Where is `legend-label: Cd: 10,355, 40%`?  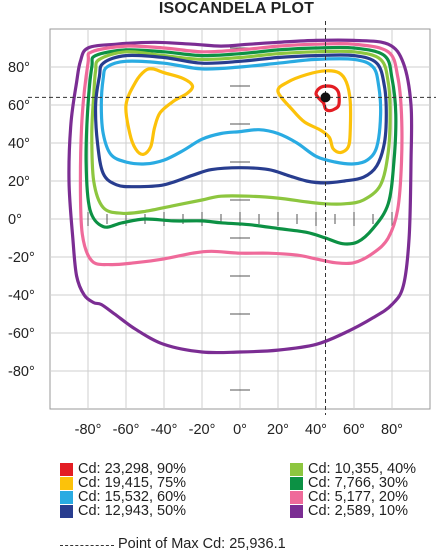
legend-label: Cd: 10,355, 40% is located at coordinates (362, 469).